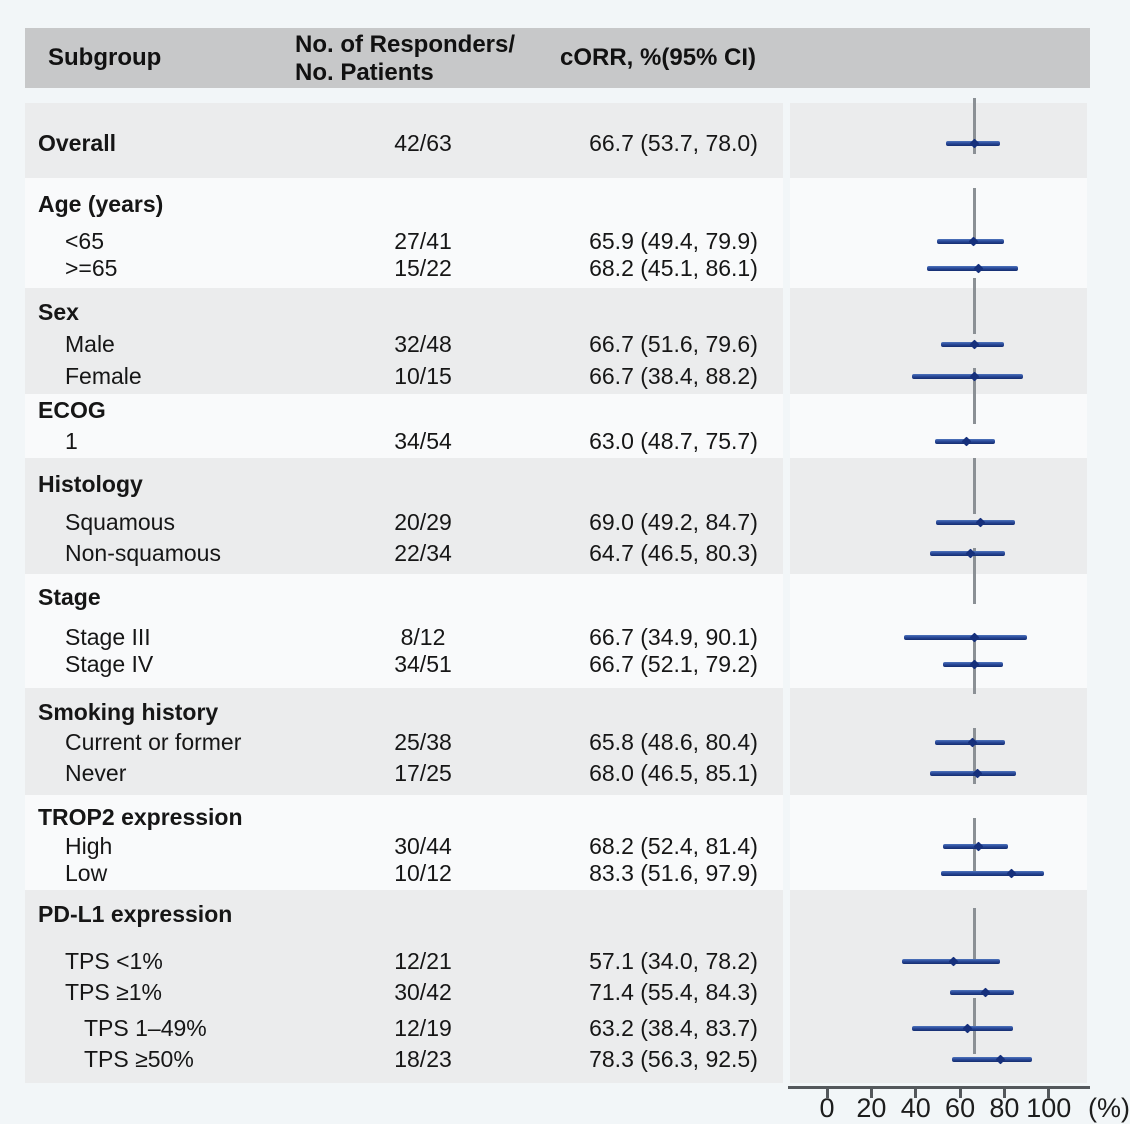 Image resolution: width=1130 pixels, height=1124 pixels. Describe the element at coordinates (91, 268) in the screenshot. I see `row-label: >=65` at that location.